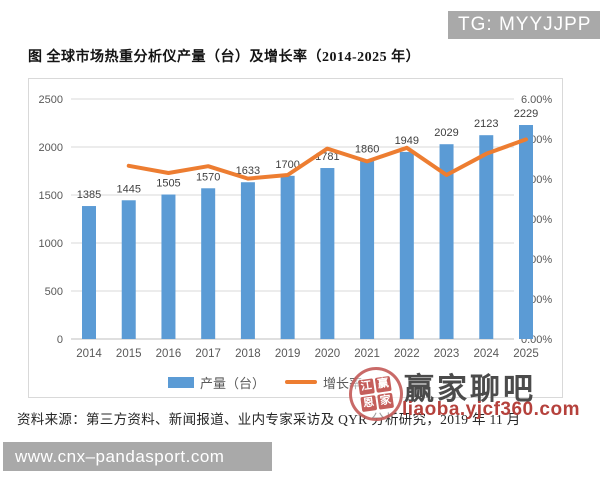 This screenshot has height=480, width=600. Describe the element at coordinates (376, 394) in the screenshot. I see `seal-characters: 江 赢 恩 家` at that location.